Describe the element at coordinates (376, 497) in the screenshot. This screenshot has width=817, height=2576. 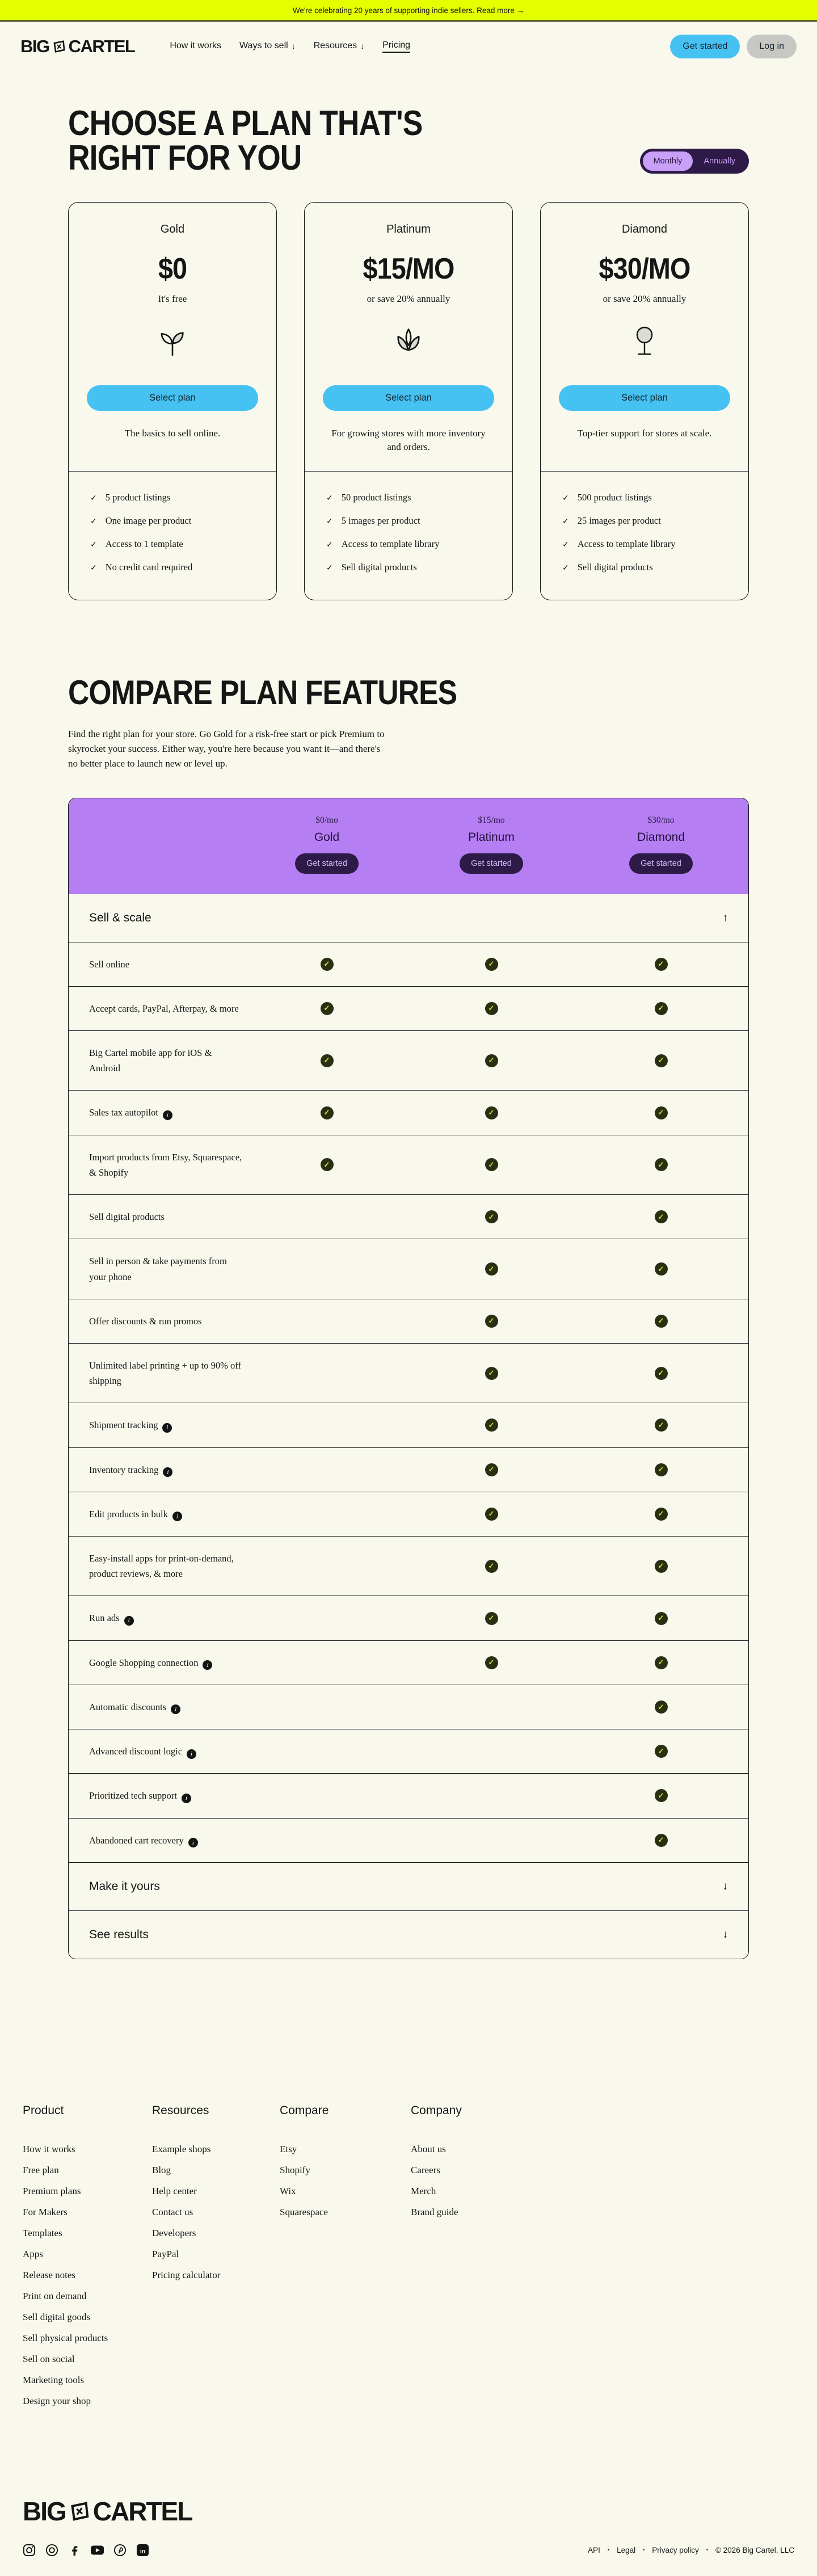
I see `feature-label: 50 product listings` at that location.